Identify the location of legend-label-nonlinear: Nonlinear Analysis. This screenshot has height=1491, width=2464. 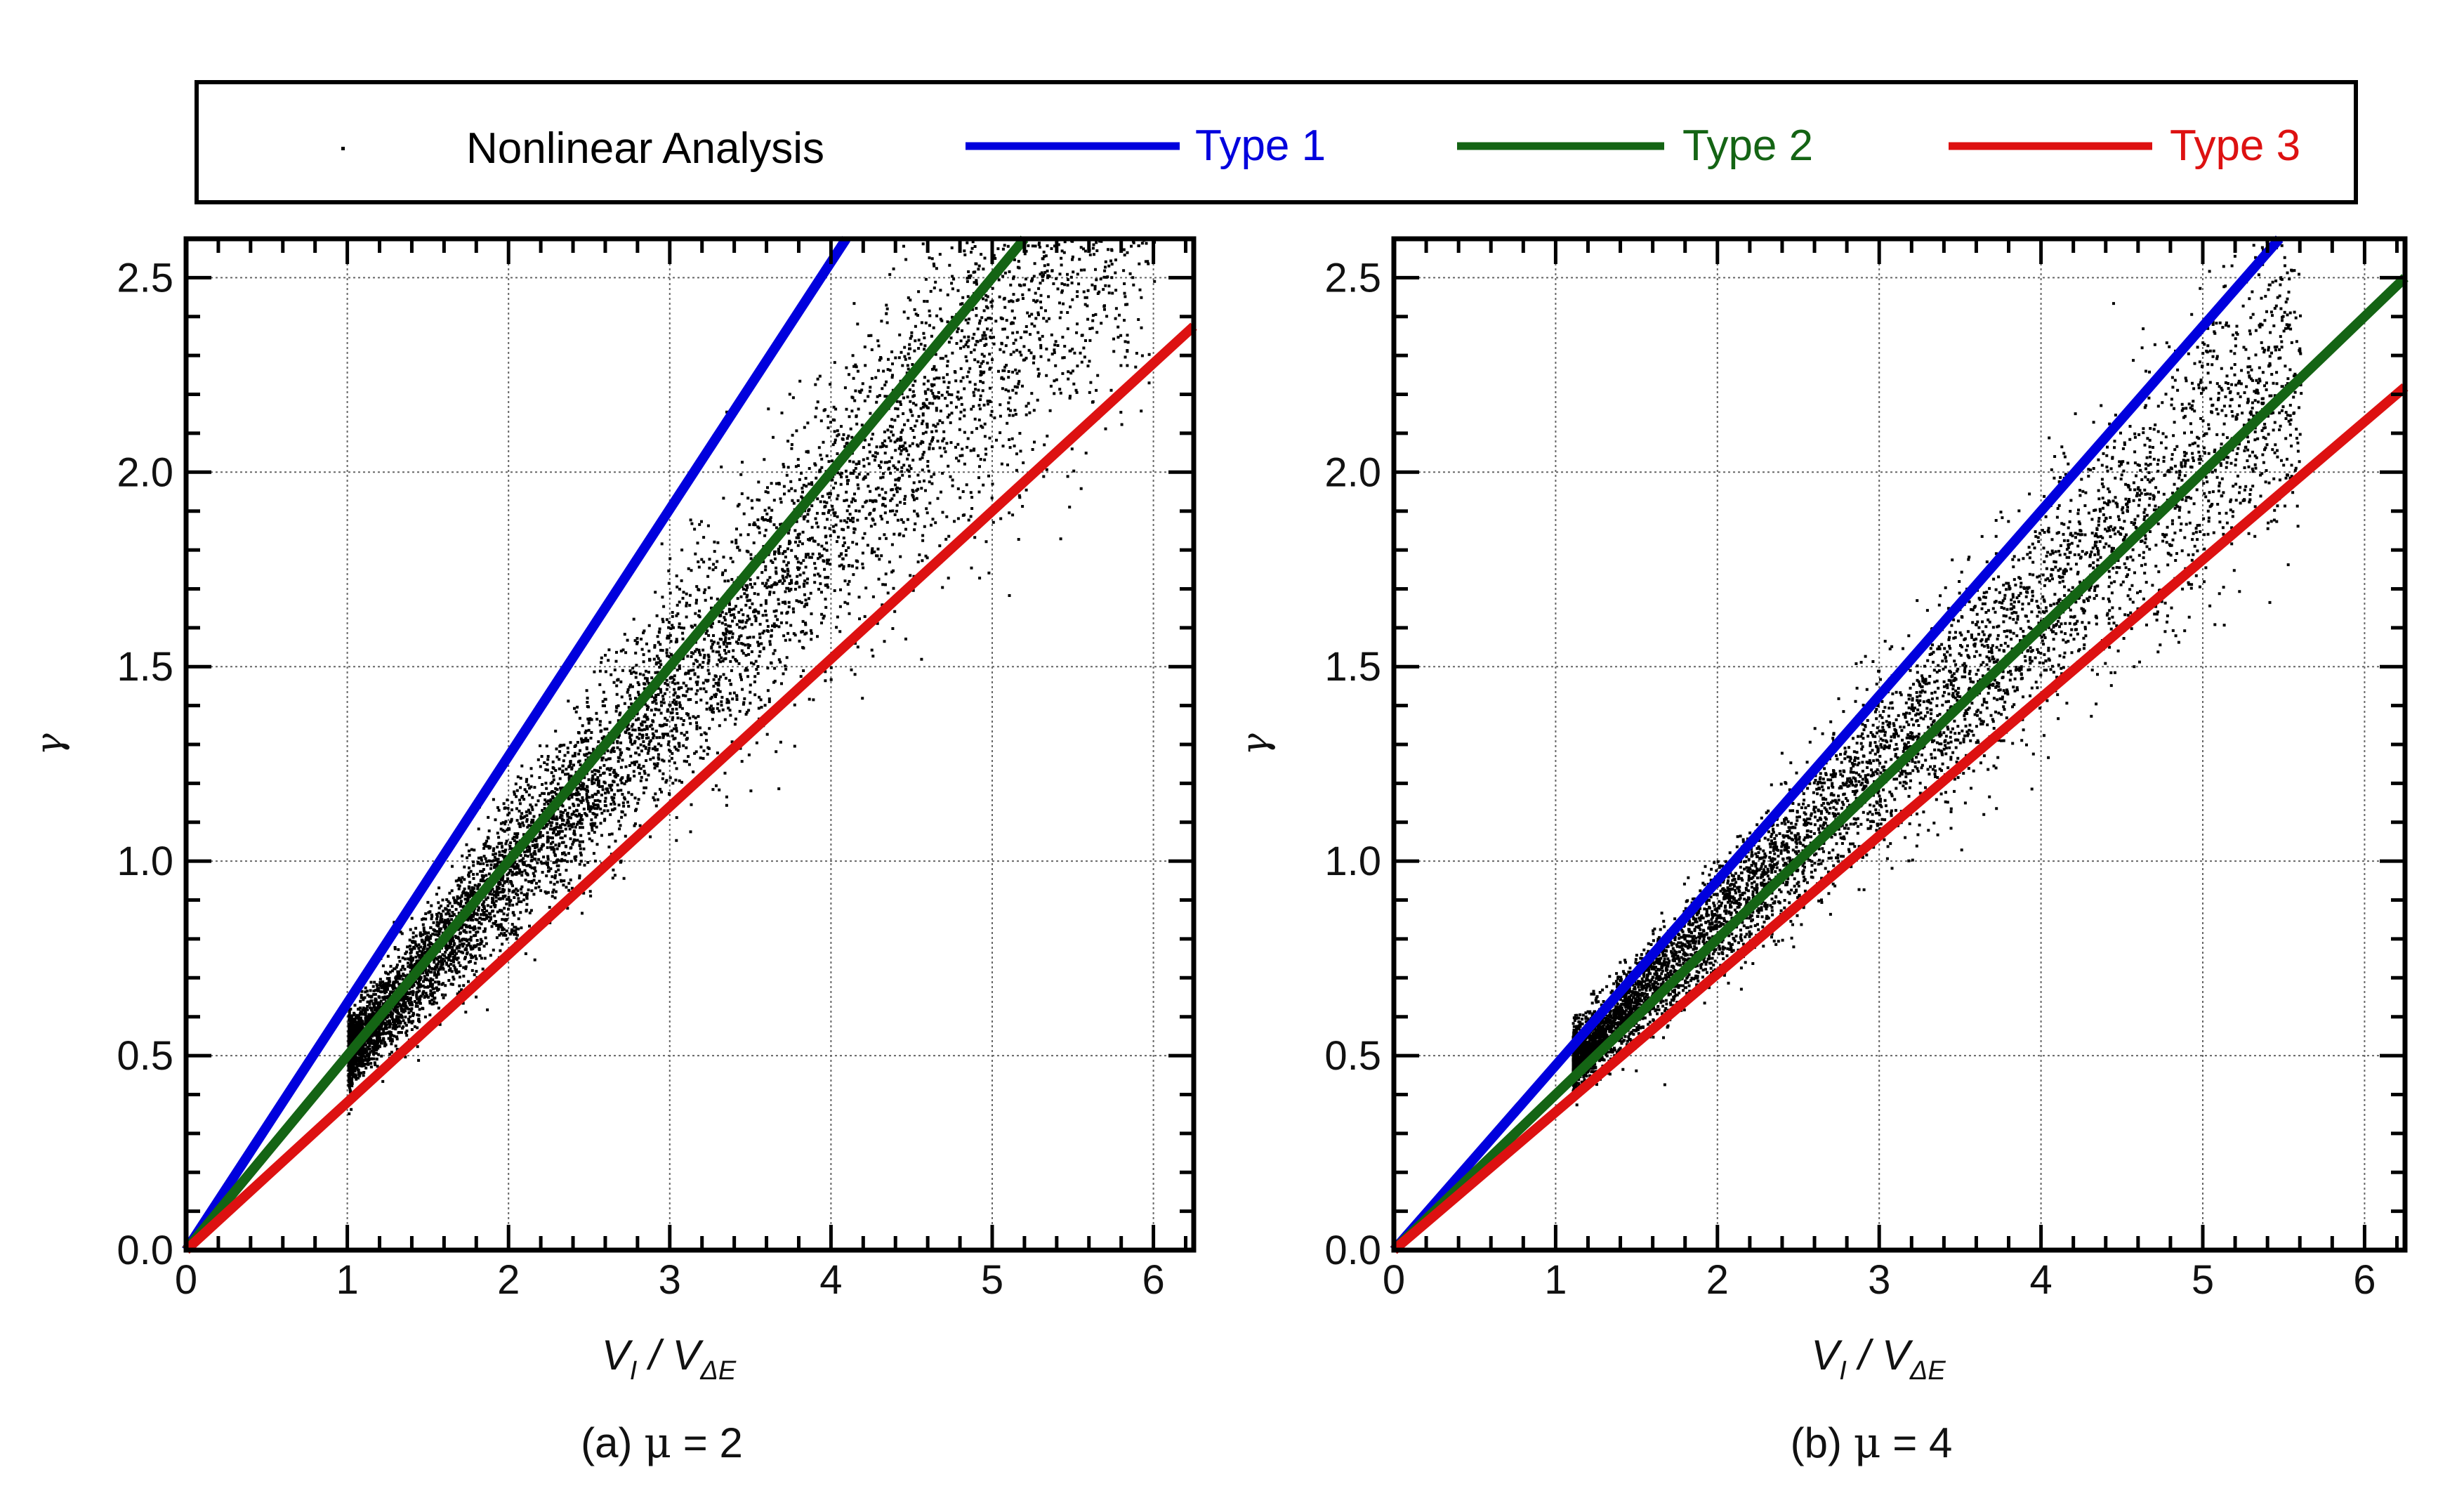
(645, 148).